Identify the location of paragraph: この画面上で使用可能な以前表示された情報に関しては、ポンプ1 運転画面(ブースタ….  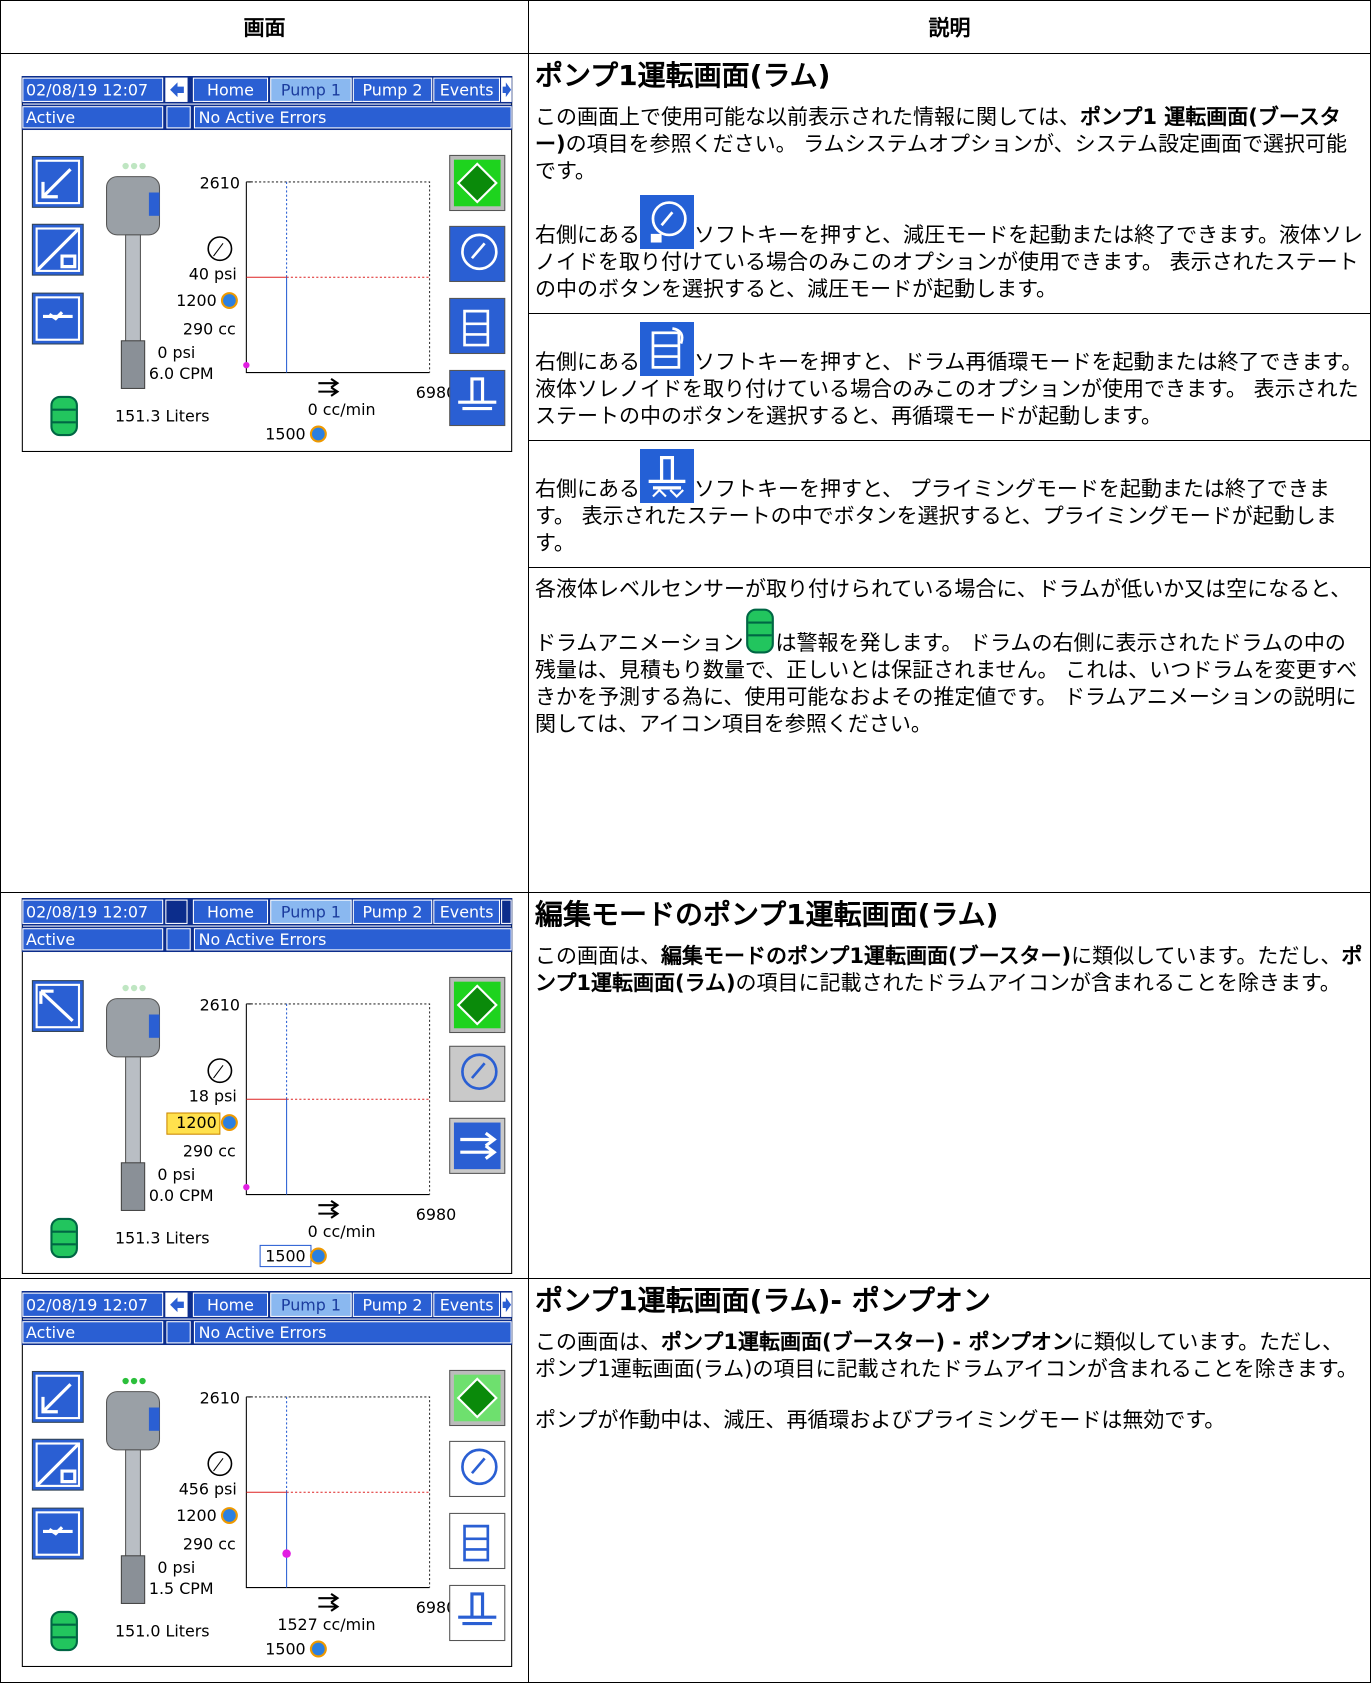
(949, 144).